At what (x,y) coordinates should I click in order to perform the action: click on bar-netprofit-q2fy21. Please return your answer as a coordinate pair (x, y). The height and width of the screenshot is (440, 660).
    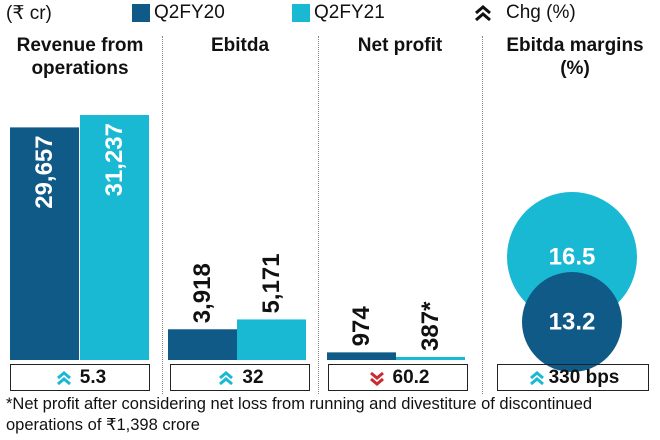
    Looking at the image, I should click on (430, 358).